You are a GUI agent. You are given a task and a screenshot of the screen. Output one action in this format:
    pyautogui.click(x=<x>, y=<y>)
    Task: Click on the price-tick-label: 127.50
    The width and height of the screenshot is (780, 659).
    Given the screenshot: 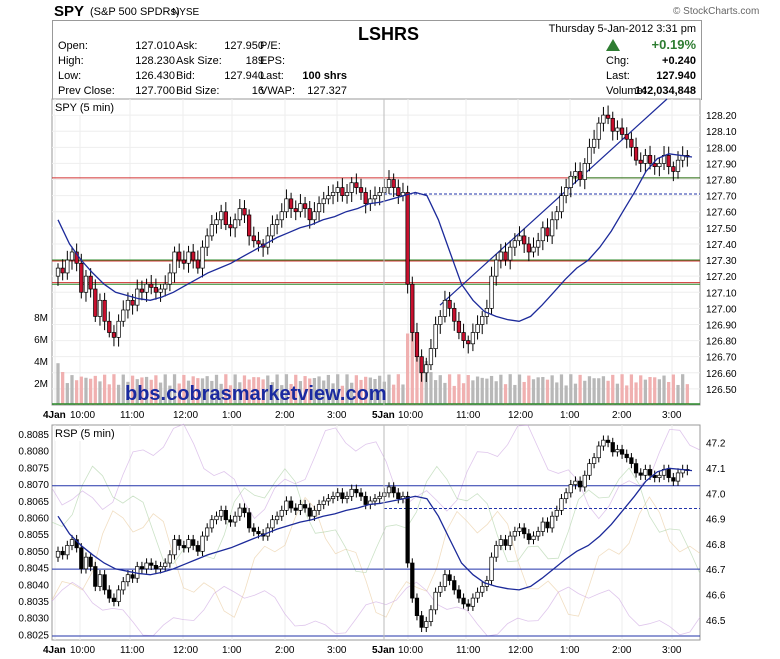 What is the action you would take?
    pyautogui.click(x=721, y=229)
    